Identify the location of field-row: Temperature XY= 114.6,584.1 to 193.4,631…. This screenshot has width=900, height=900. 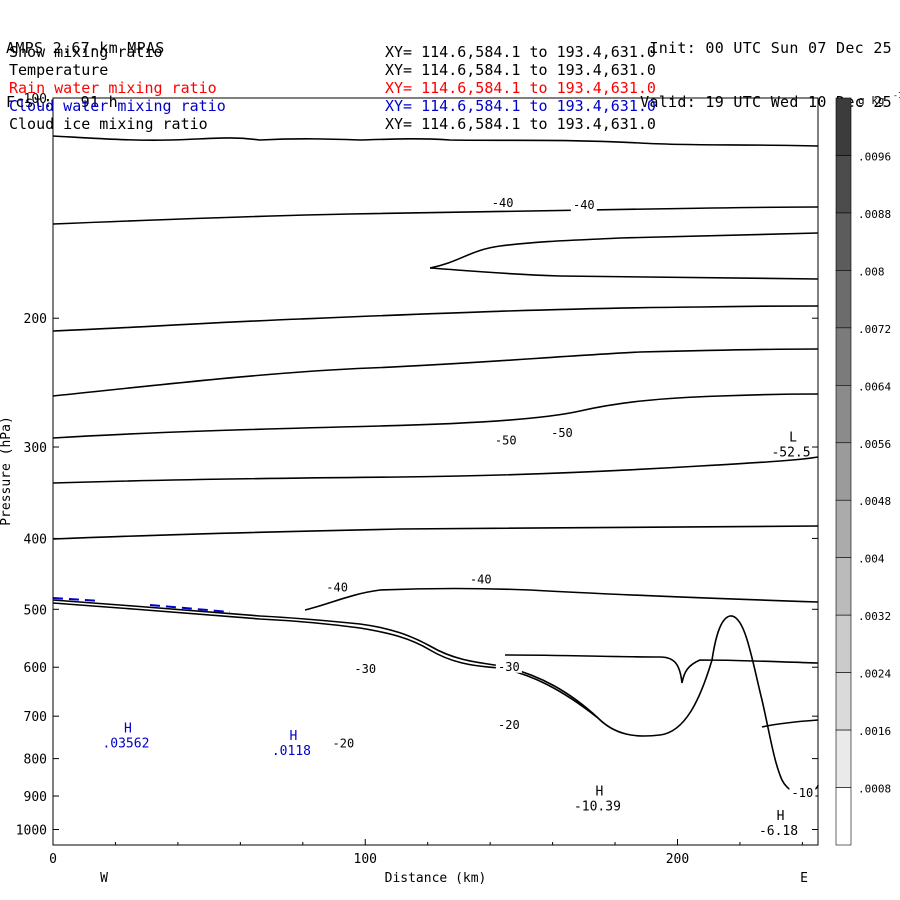
(332, 70).